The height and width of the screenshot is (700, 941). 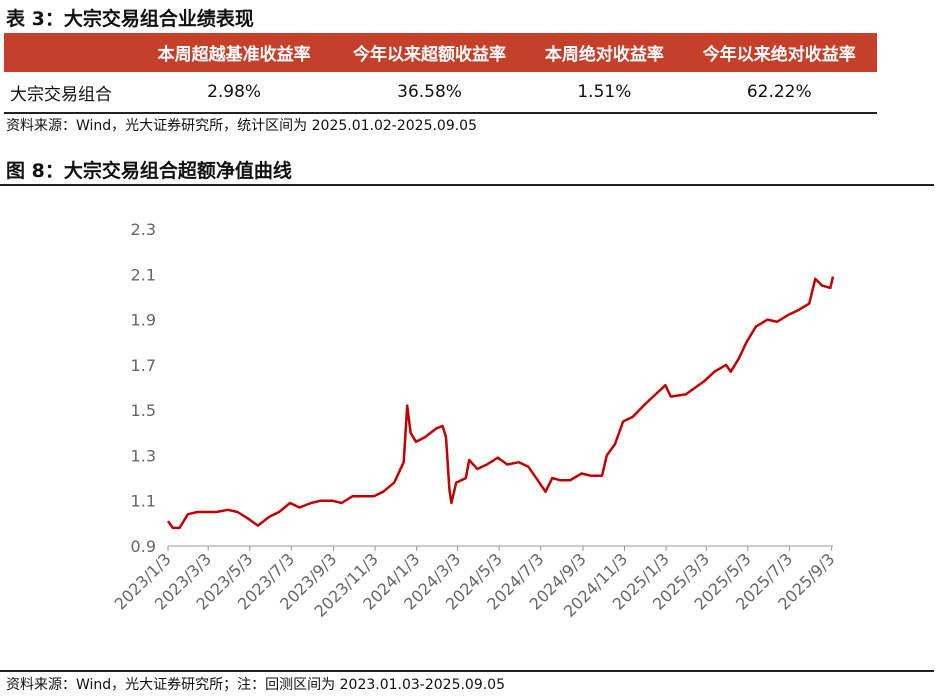 I want to click on y-tick-label: 1.1, so click(x=143, y=501).